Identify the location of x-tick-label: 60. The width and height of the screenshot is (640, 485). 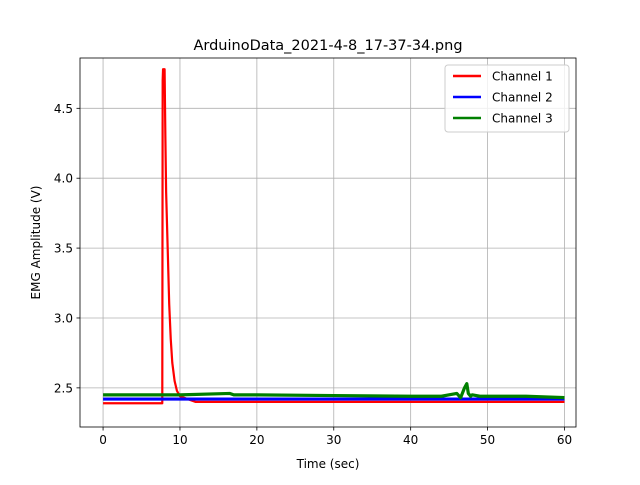
(564, 440).